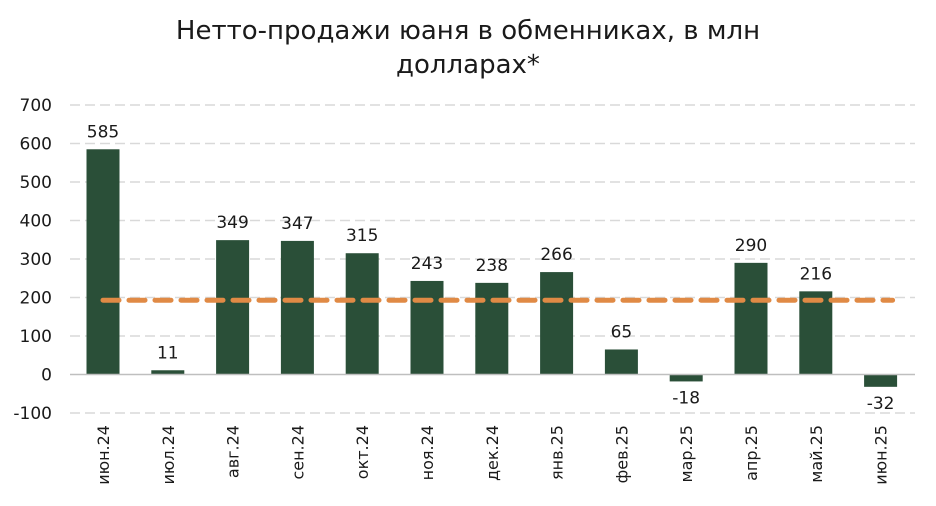 This screenshot has height=506, width=936. What do you see at coordinates (36, 183) in the screenshot?
I see `y-tick-label: 500` at bounding box center [36, 183].